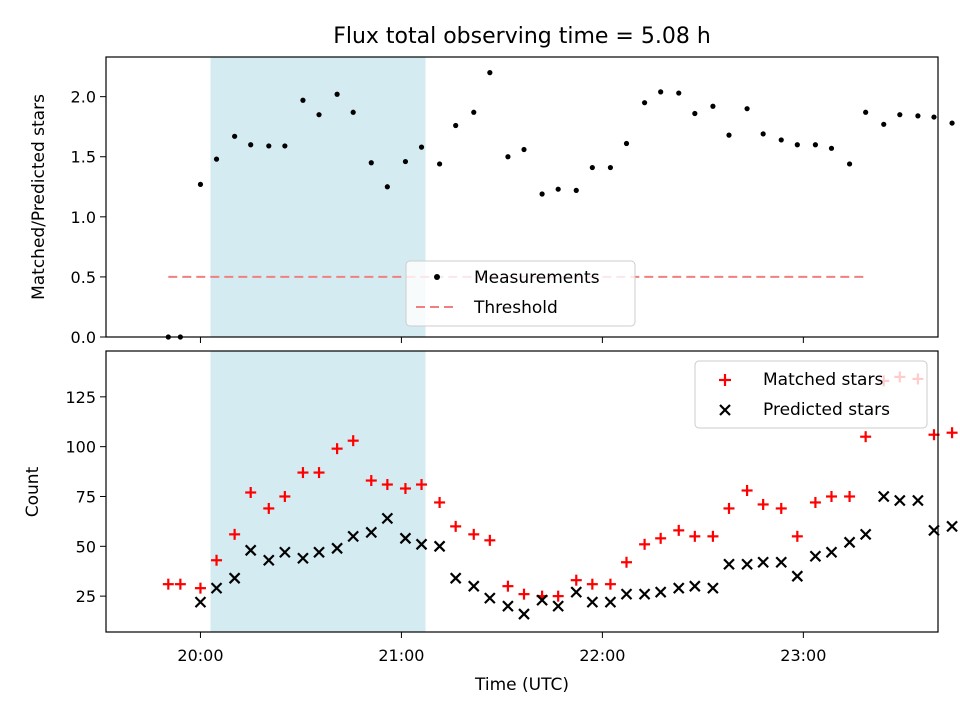  I want to click on legend-matched-marker, so click(725, 380).